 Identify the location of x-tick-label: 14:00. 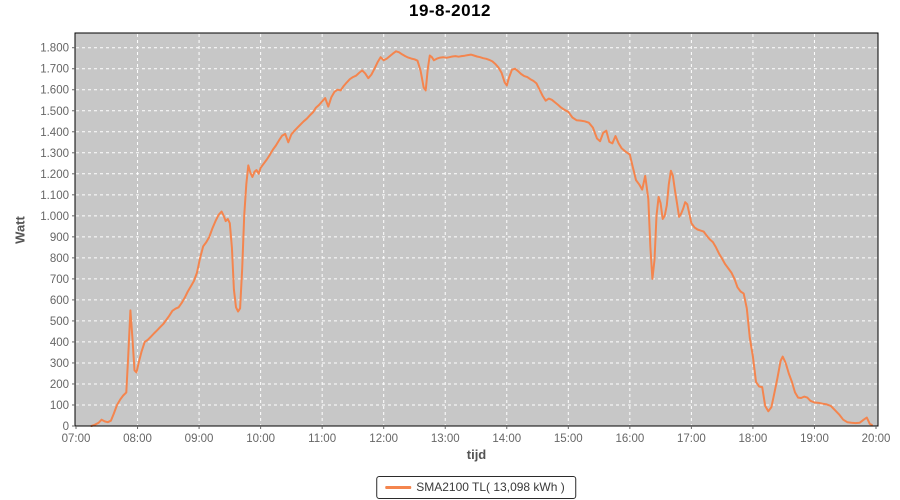
(506, 439).